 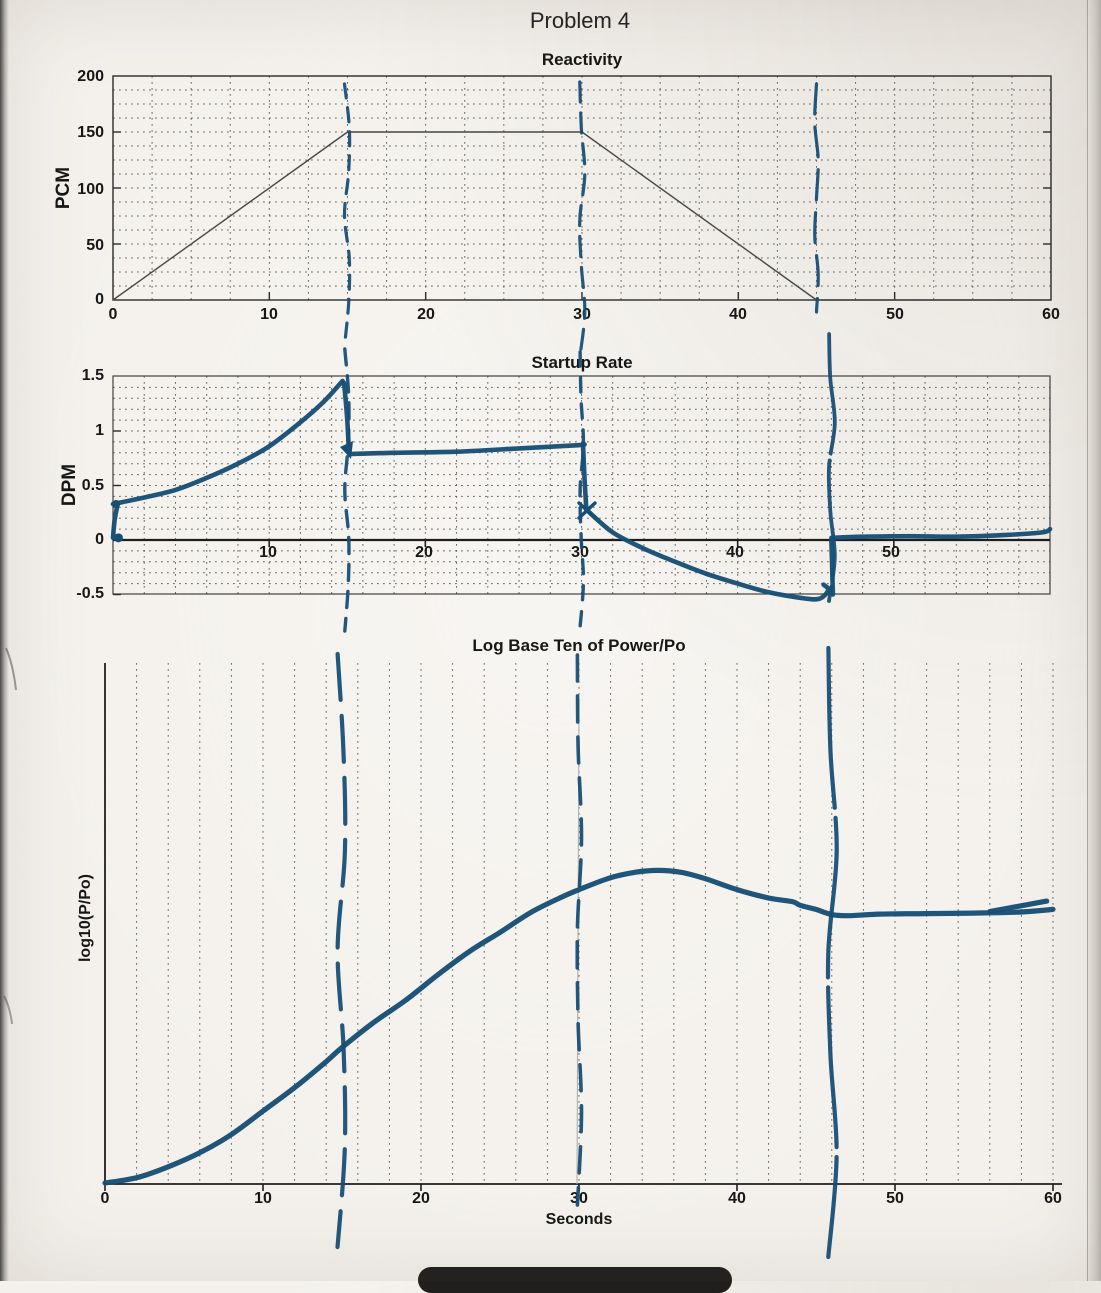 What do you see at coordinates (347, 490) in the screenshot?
I see `ink-marker-startup_rate-15s` at bounding box center [347, 490].